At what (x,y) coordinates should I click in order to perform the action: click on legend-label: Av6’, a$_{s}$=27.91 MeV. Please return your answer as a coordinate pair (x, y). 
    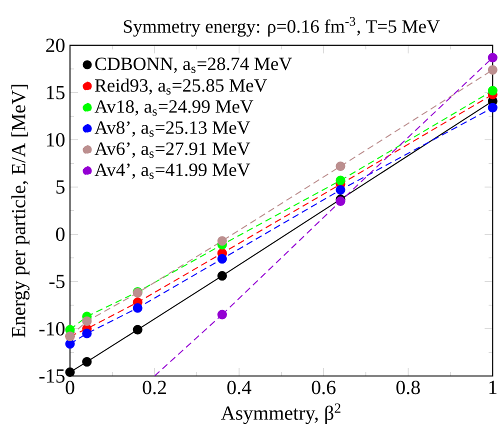
    Looking at the image, I should click on (172, 150).